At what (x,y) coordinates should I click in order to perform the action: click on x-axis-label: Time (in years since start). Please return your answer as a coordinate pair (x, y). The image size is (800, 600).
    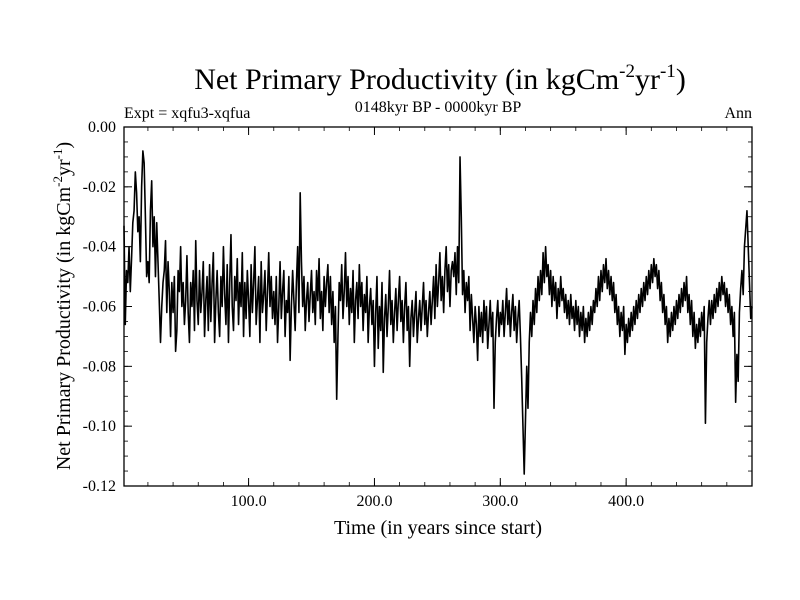
    Looking at the image, I should click on (438, 528).